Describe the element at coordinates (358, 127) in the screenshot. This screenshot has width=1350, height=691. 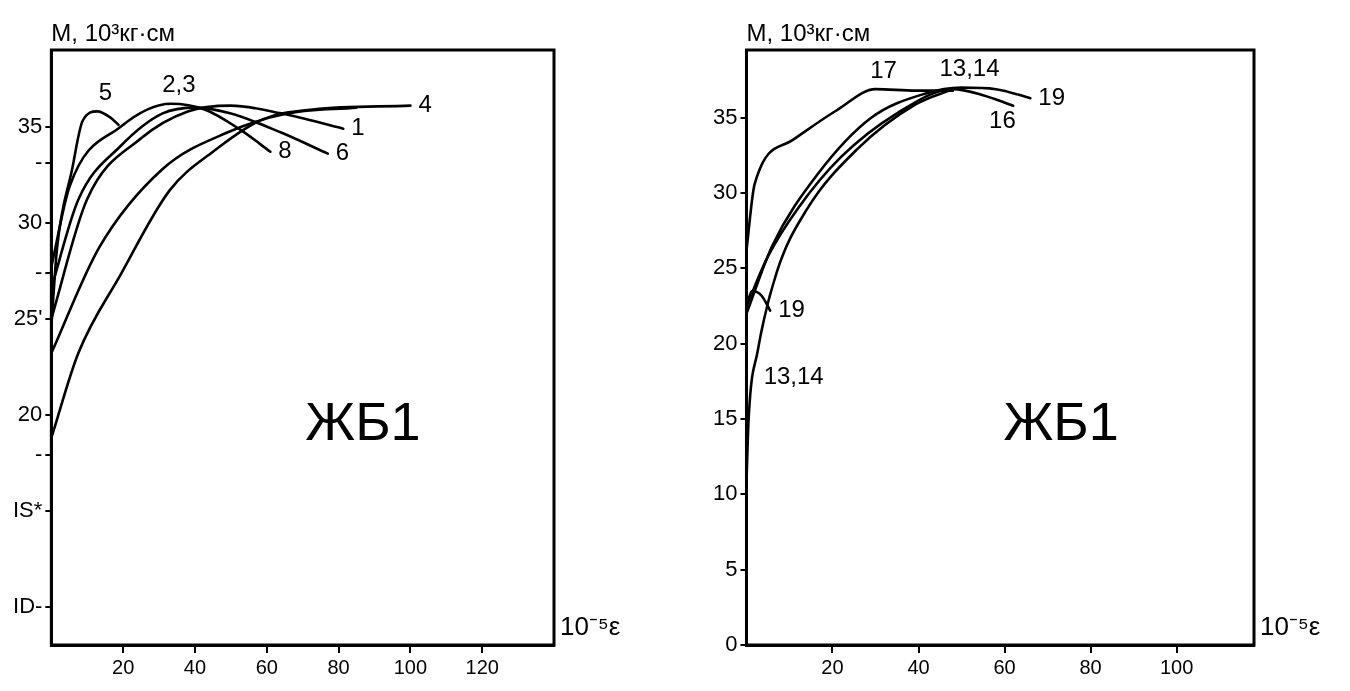
I see `annotation: 1` at that location.